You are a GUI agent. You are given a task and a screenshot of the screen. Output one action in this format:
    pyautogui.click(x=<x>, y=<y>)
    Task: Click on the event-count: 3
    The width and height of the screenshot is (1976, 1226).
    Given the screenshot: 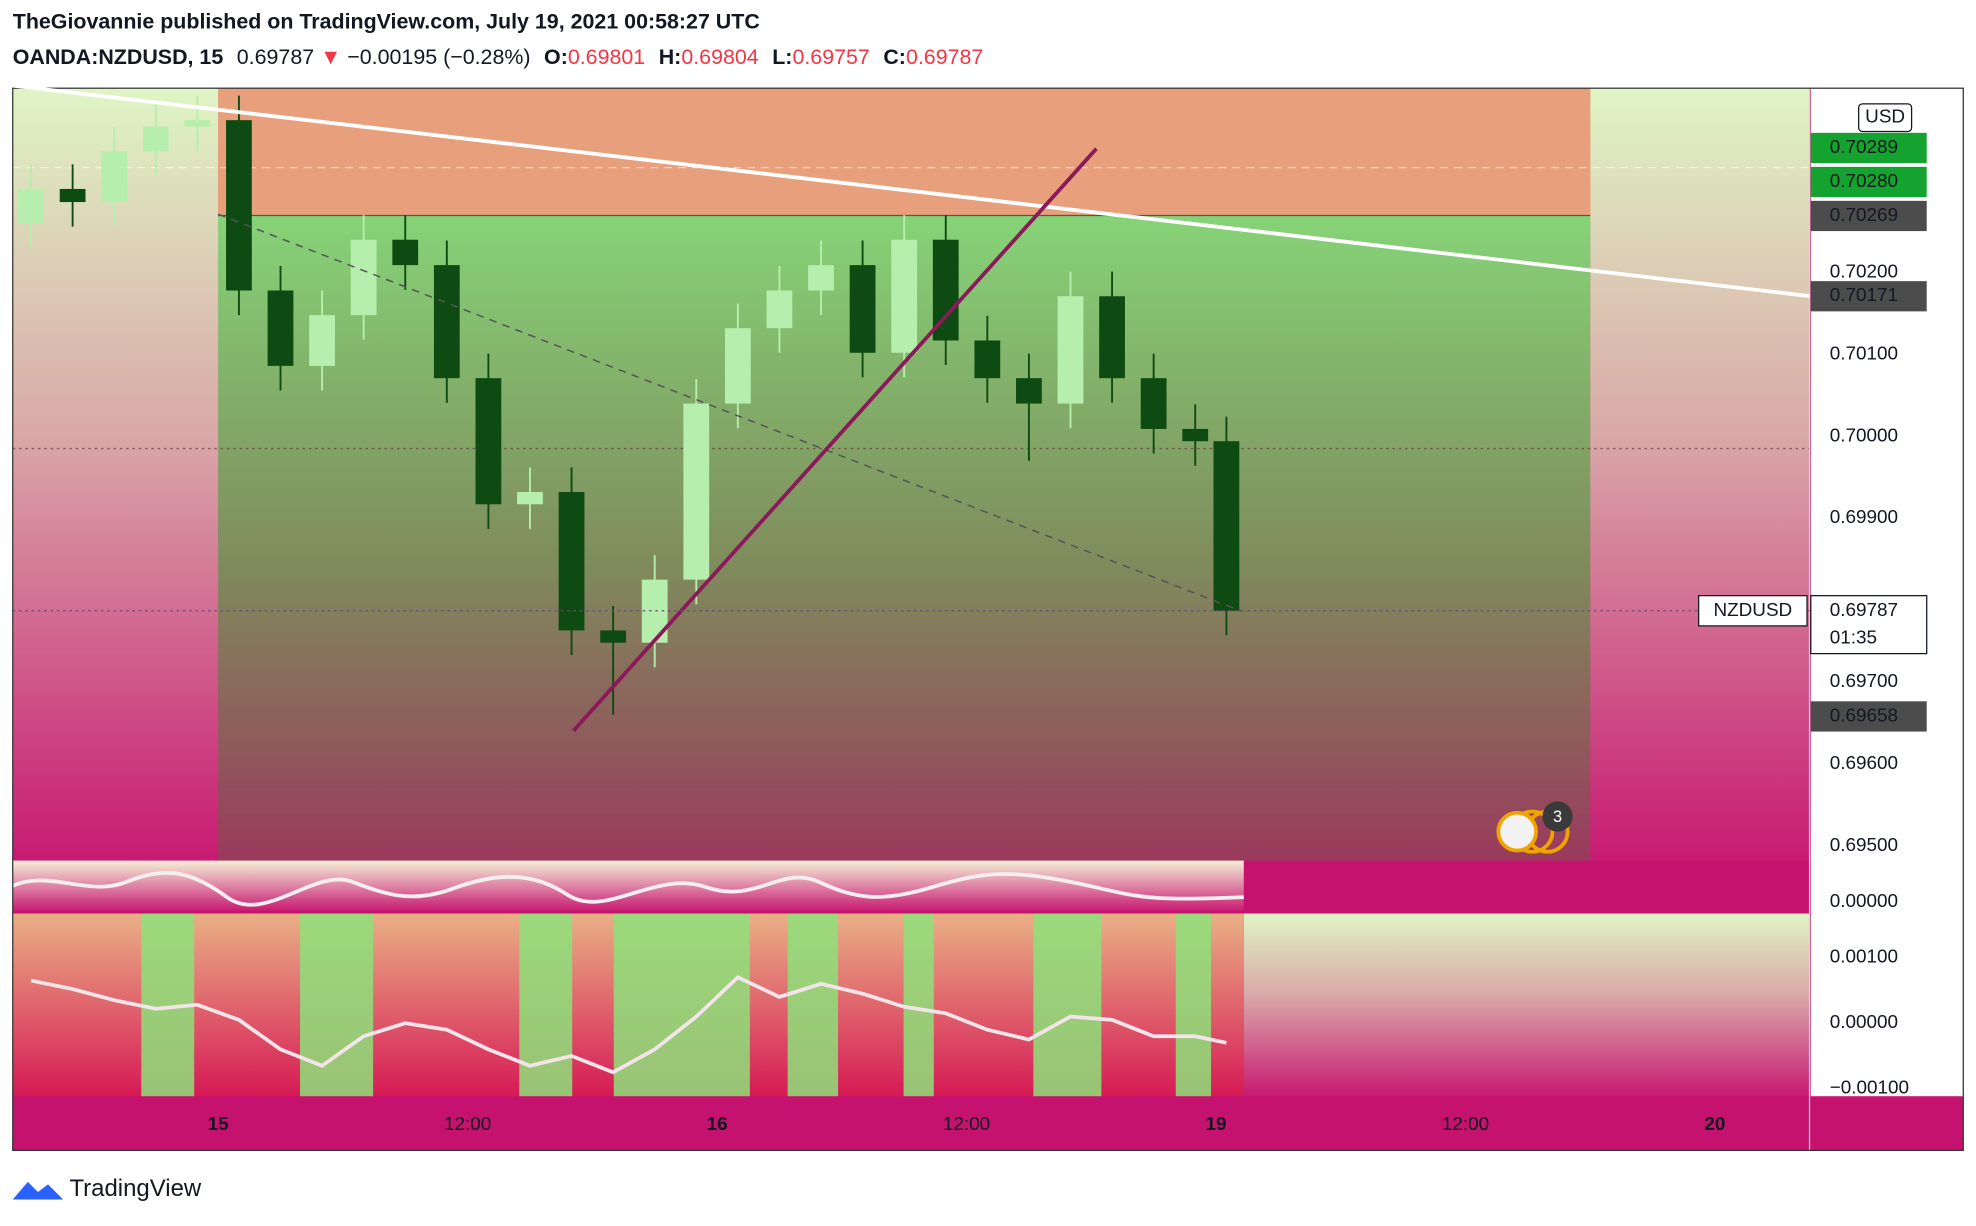 What is the action you would take?
    pyautogui.click(x=1557, y=817)
    